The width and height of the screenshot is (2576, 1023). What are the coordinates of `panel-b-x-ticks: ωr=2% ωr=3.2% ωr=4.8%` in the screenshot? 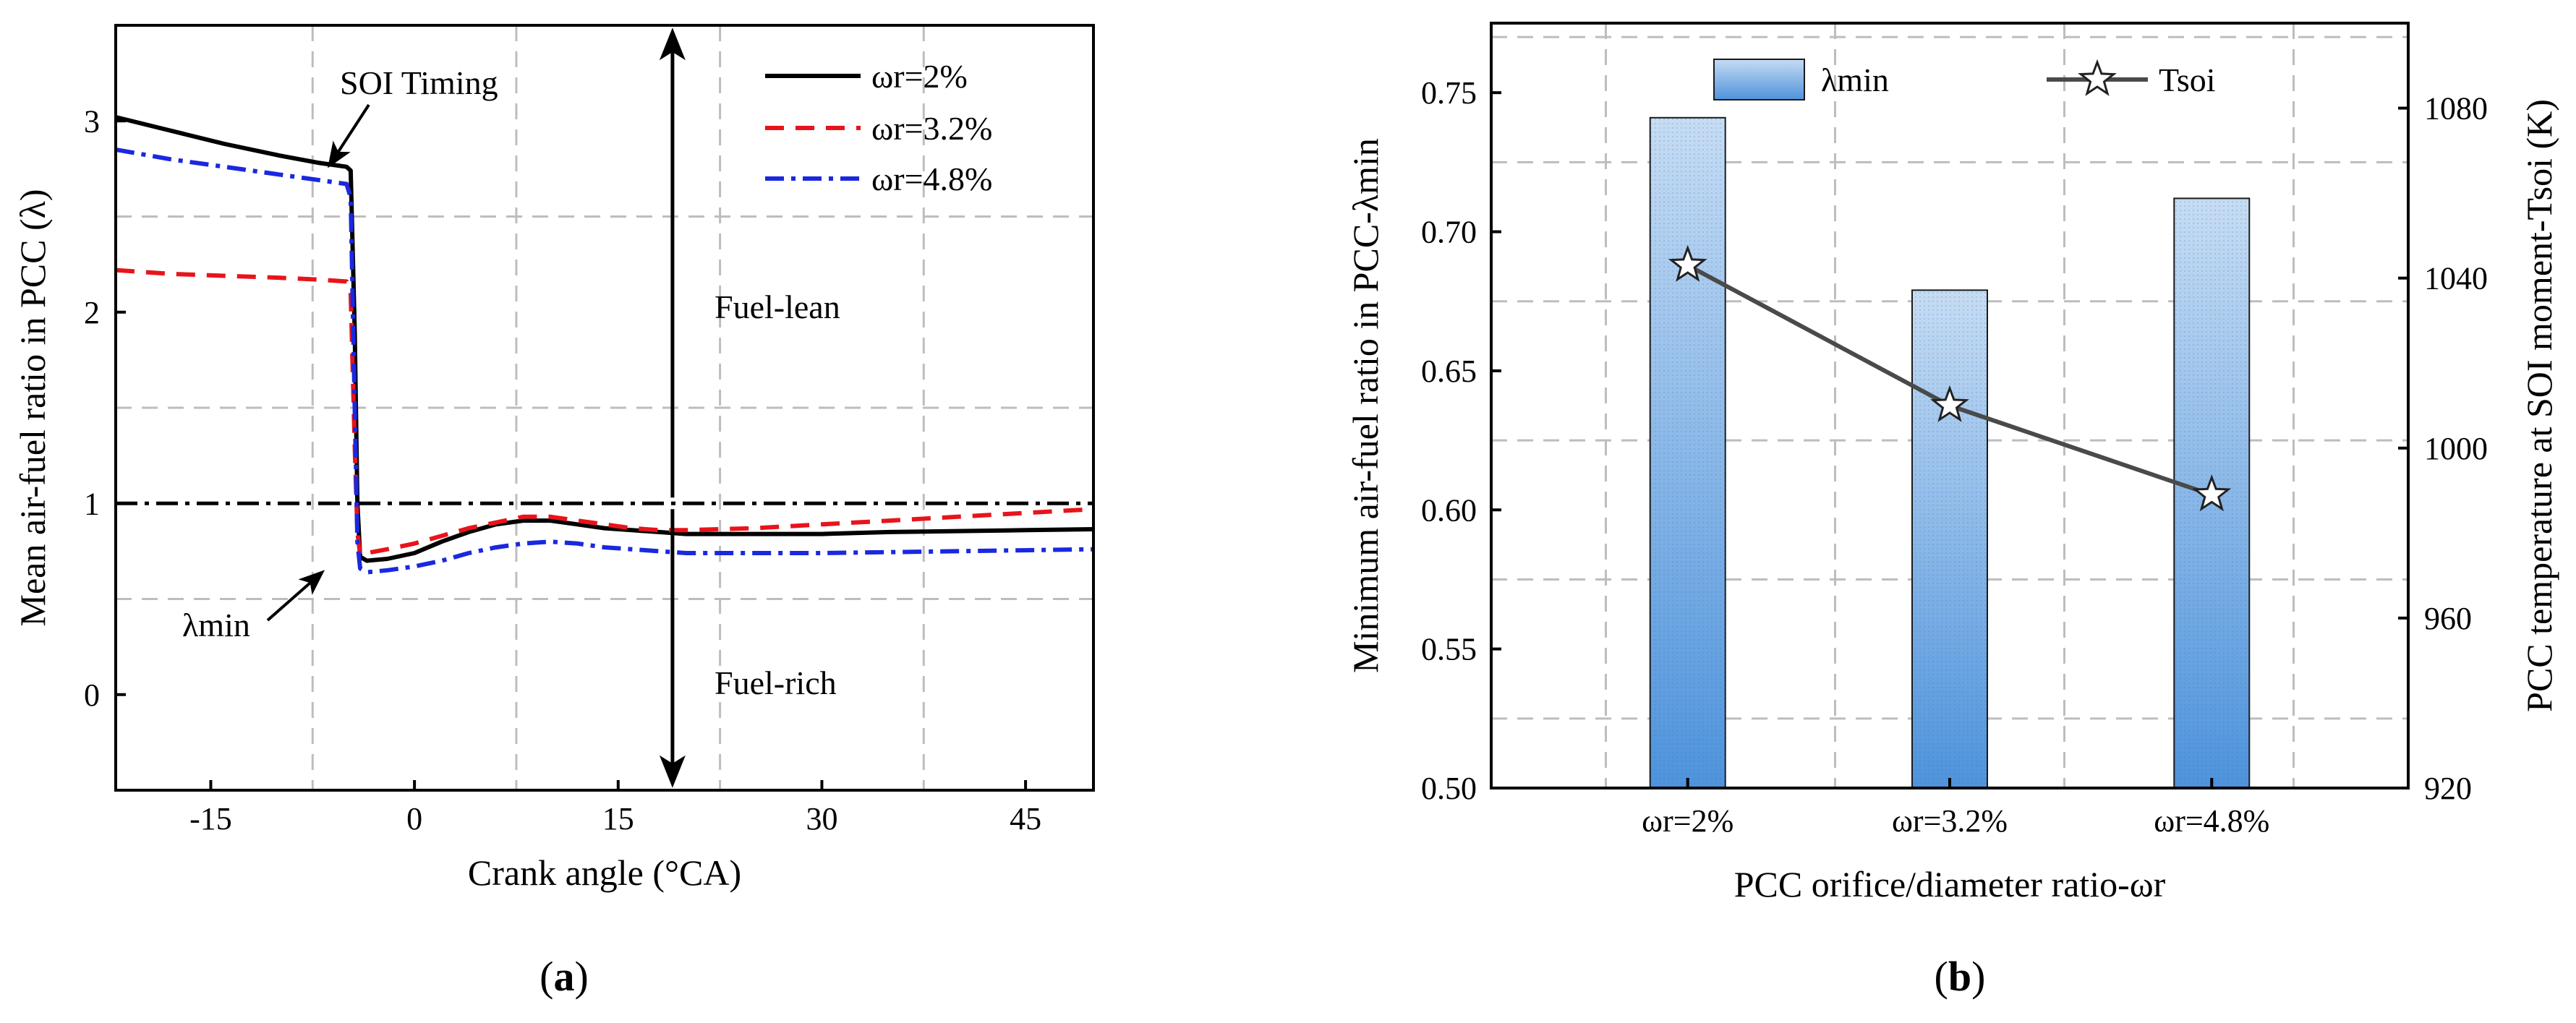 It's located at (1955, 809).